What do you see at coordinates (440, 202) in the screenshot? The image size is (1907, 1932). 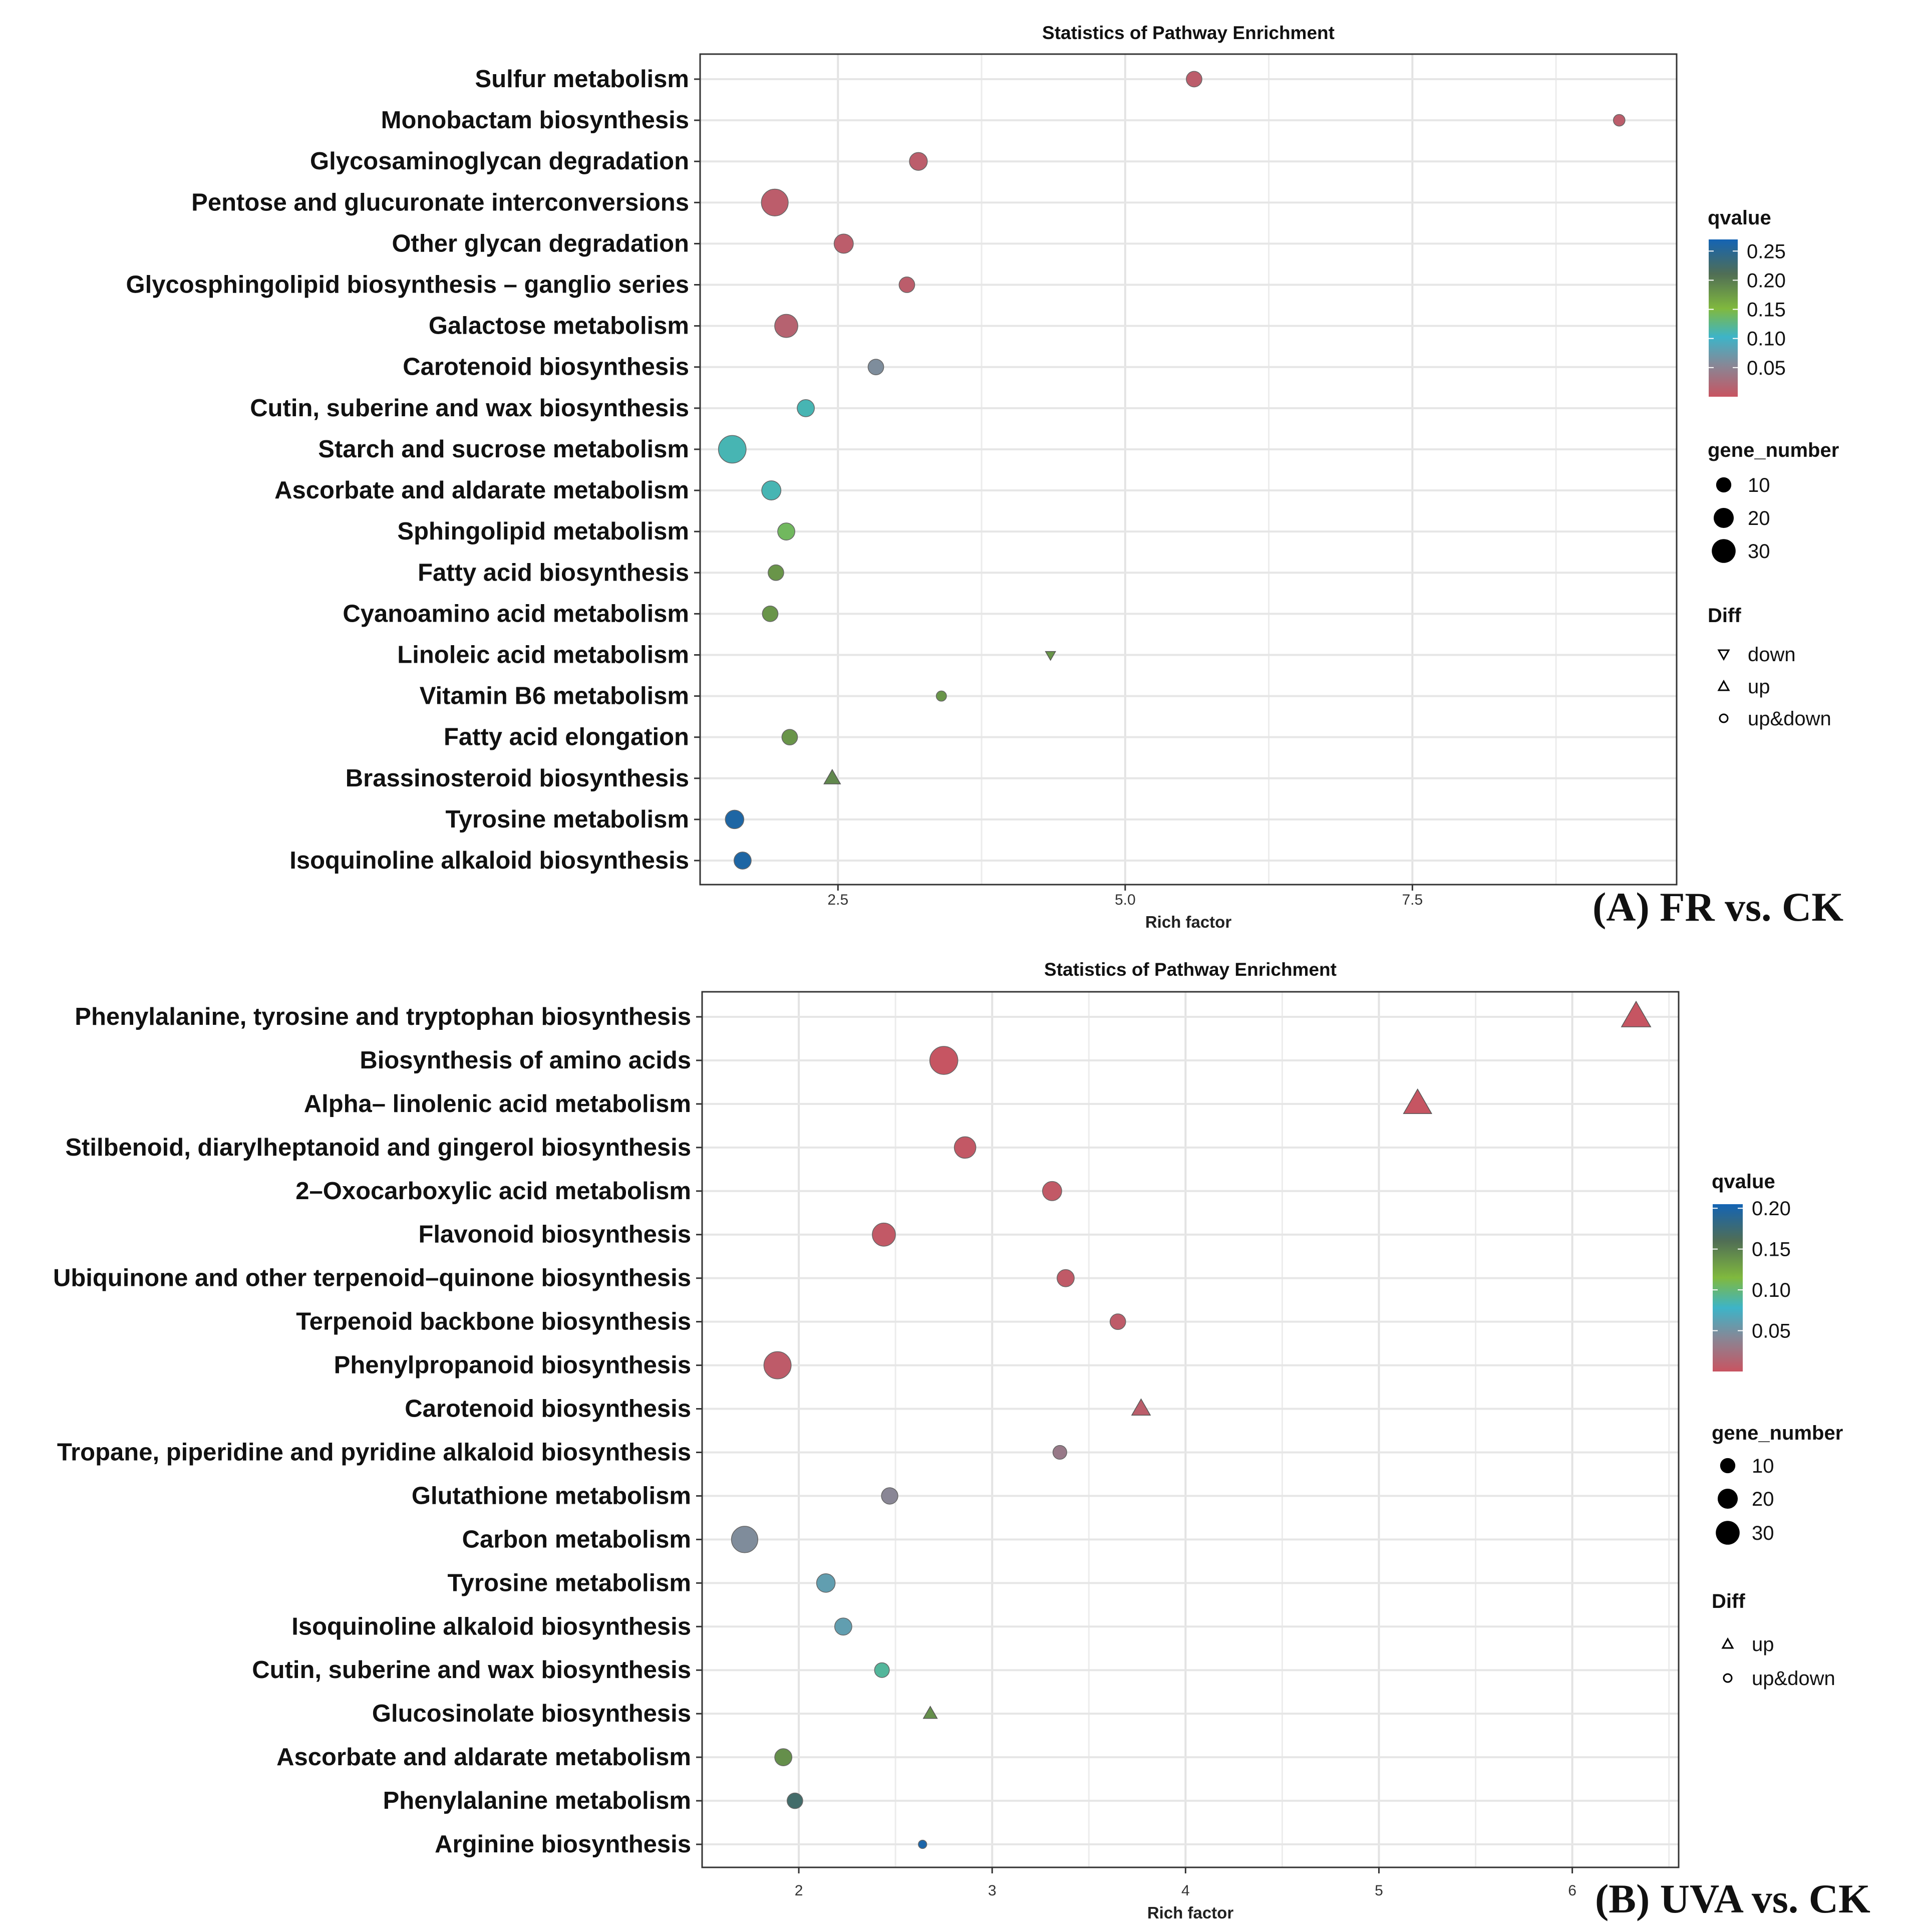 I see `y-tick-label: Pentose and glucuronate interconversions` at bounding box center [440, 202].